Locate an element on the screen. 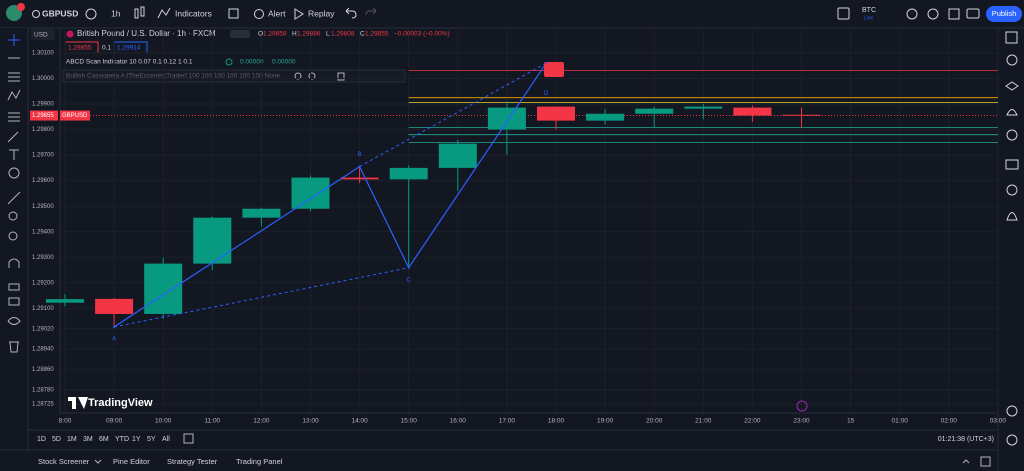 Image resolution: width=1024 pixels, height=471 pixels. indicator-icon is located at coordinates (229, 62).